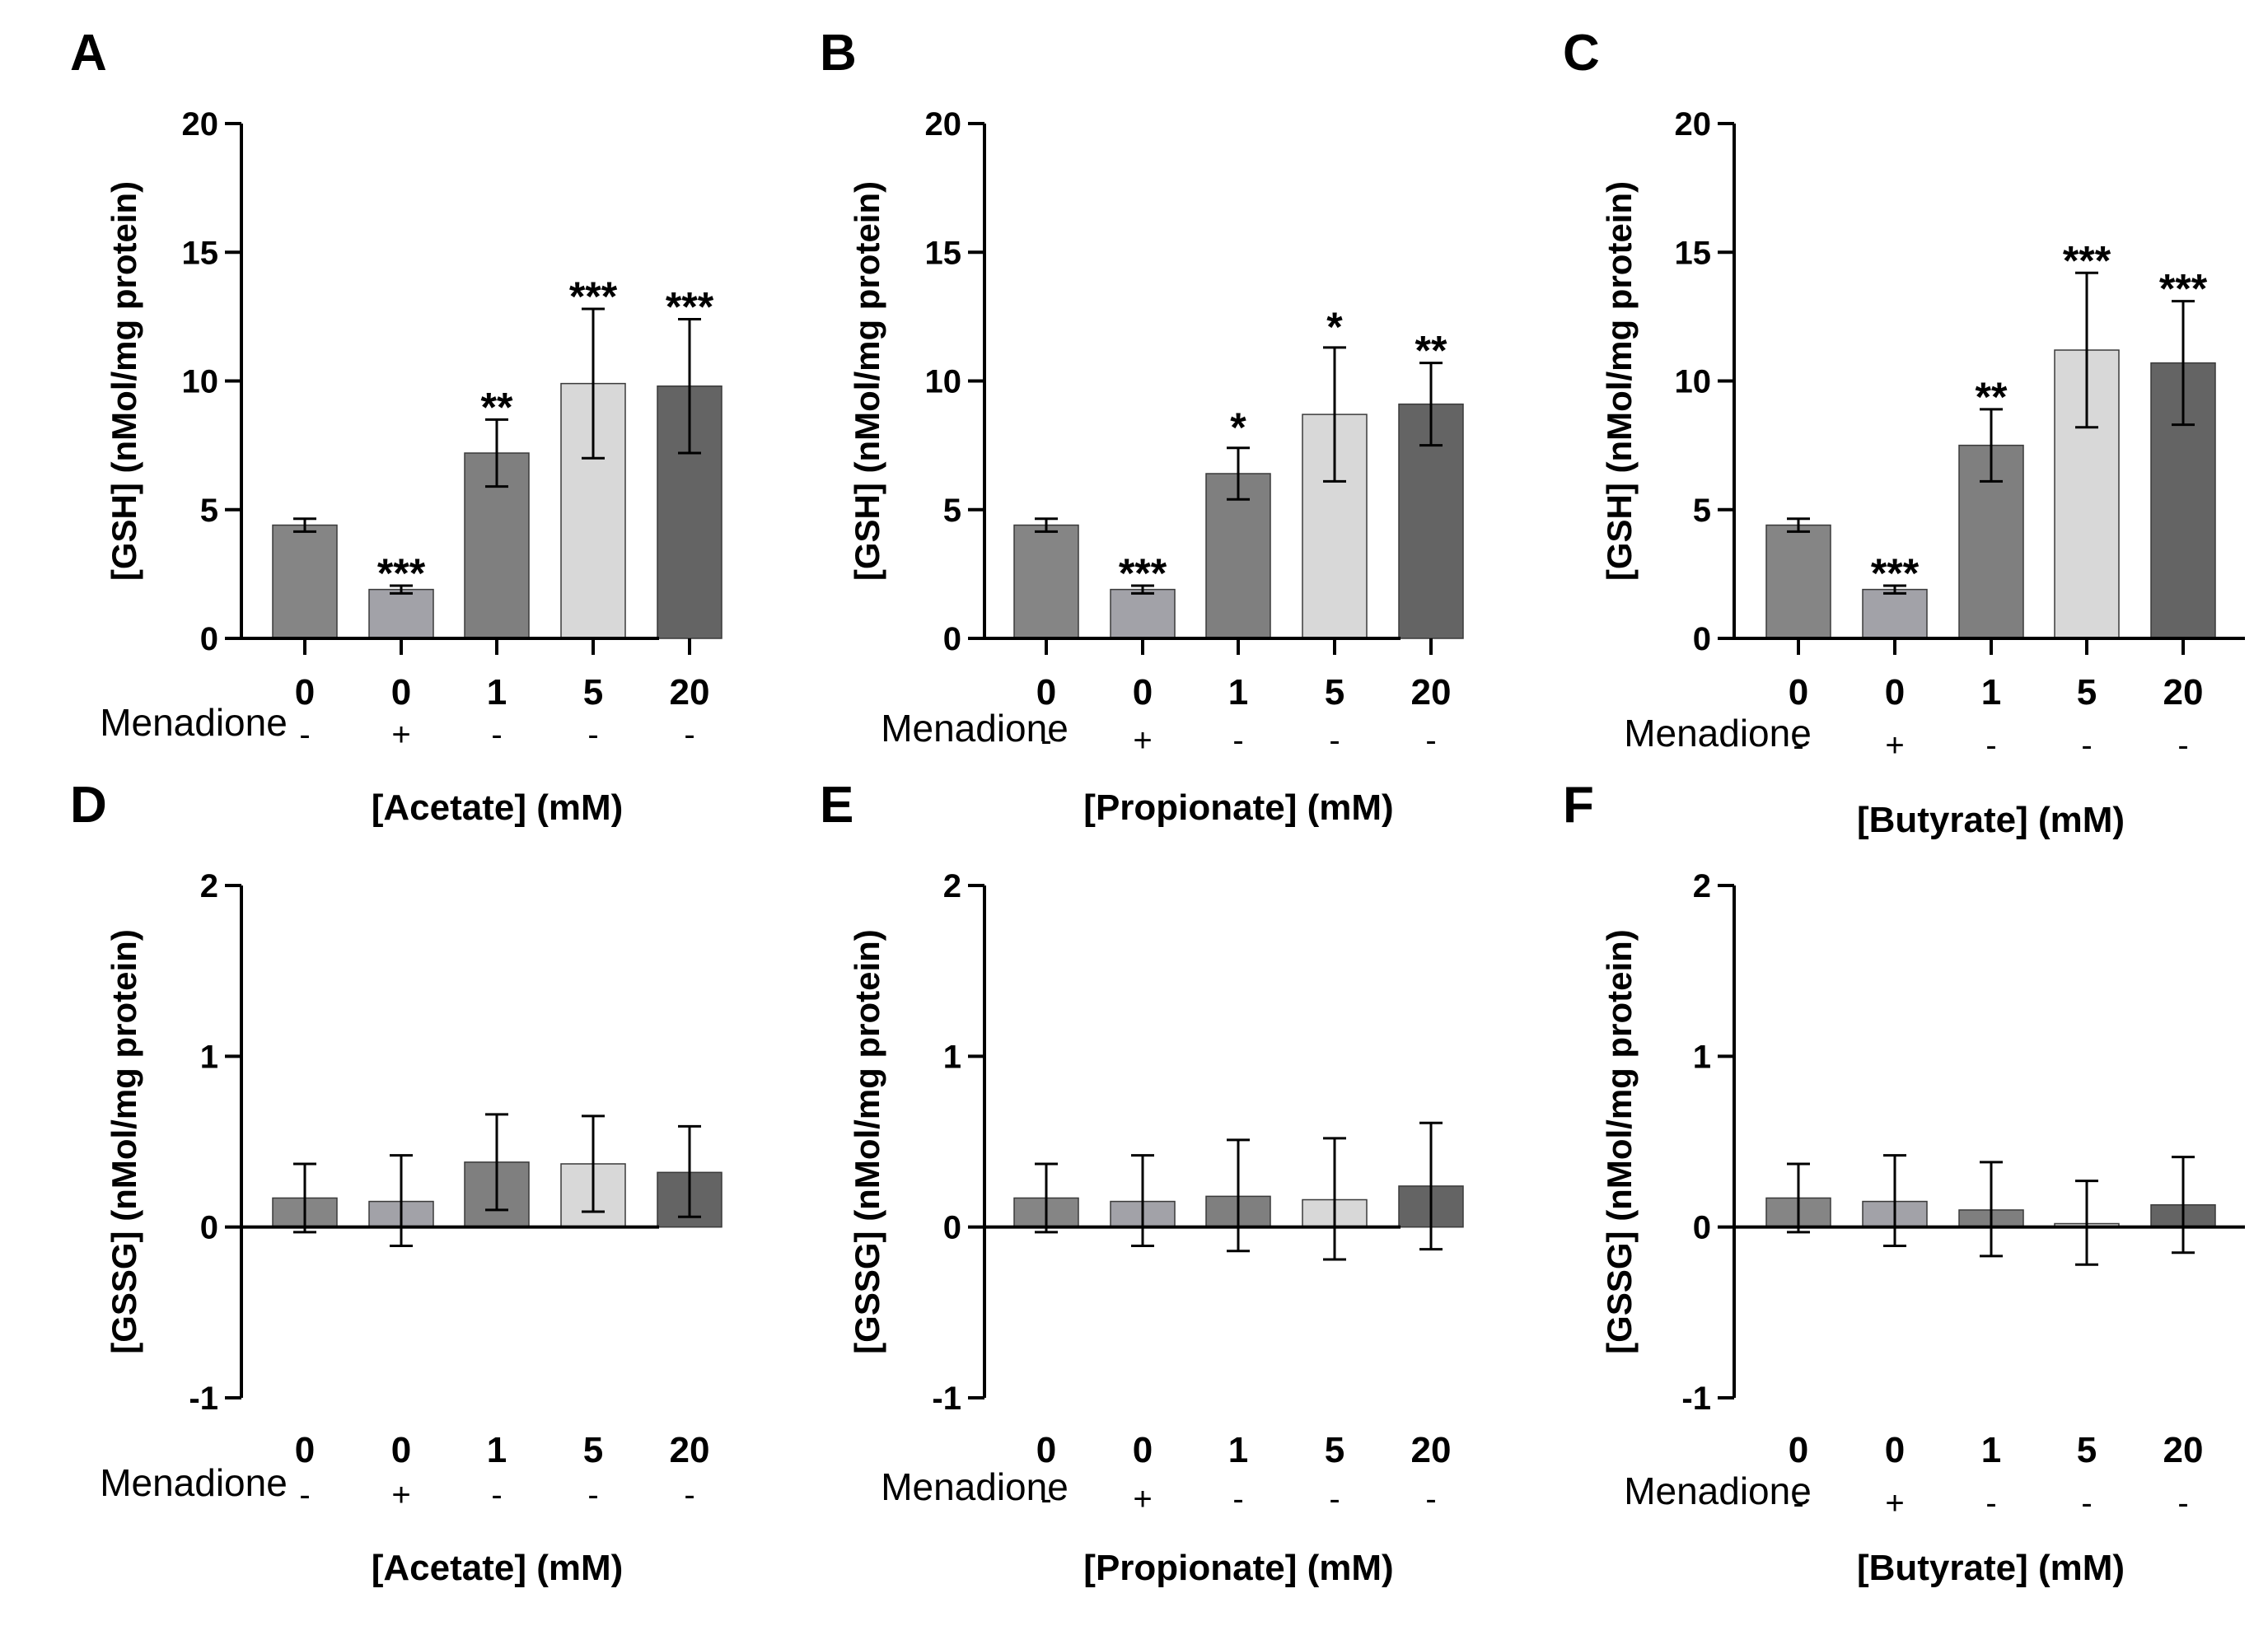 This screenshot has width=2268, height=1626. What do you see at coordinates (498, 807) in the screenshot?
I see `x-axis-label: [Acetate] (mM)` at bounding box center [498, 807].